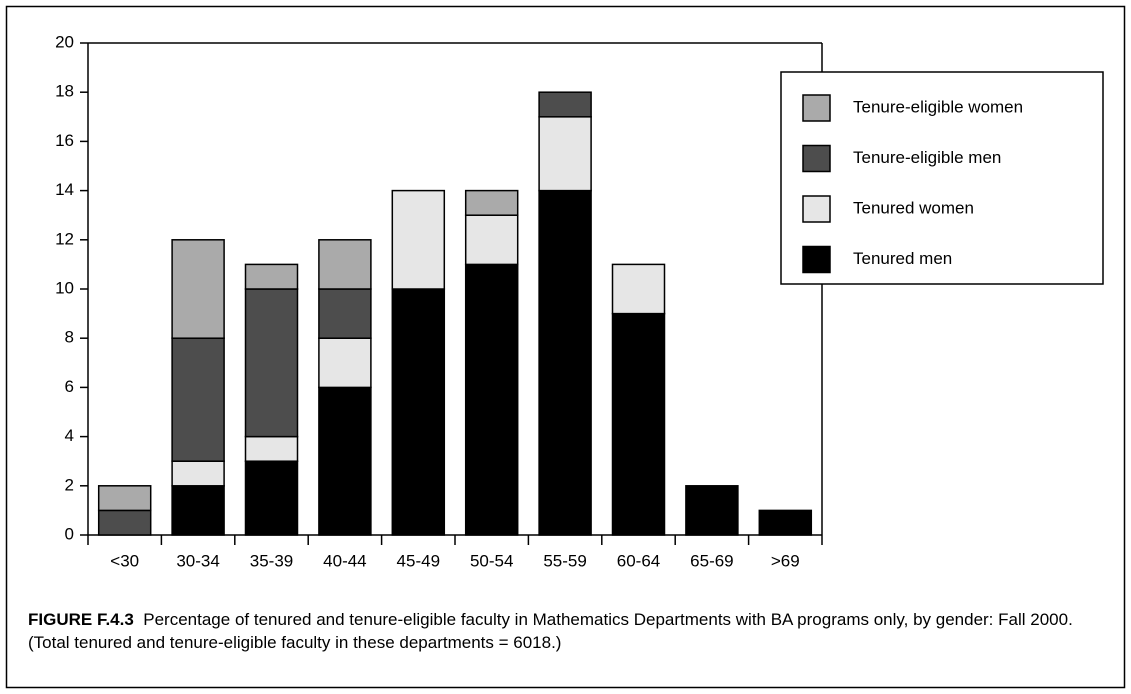 The width and height of the screenshot is (1131, 694). I want to click on y-tick-label: 14, so click(64, 189).